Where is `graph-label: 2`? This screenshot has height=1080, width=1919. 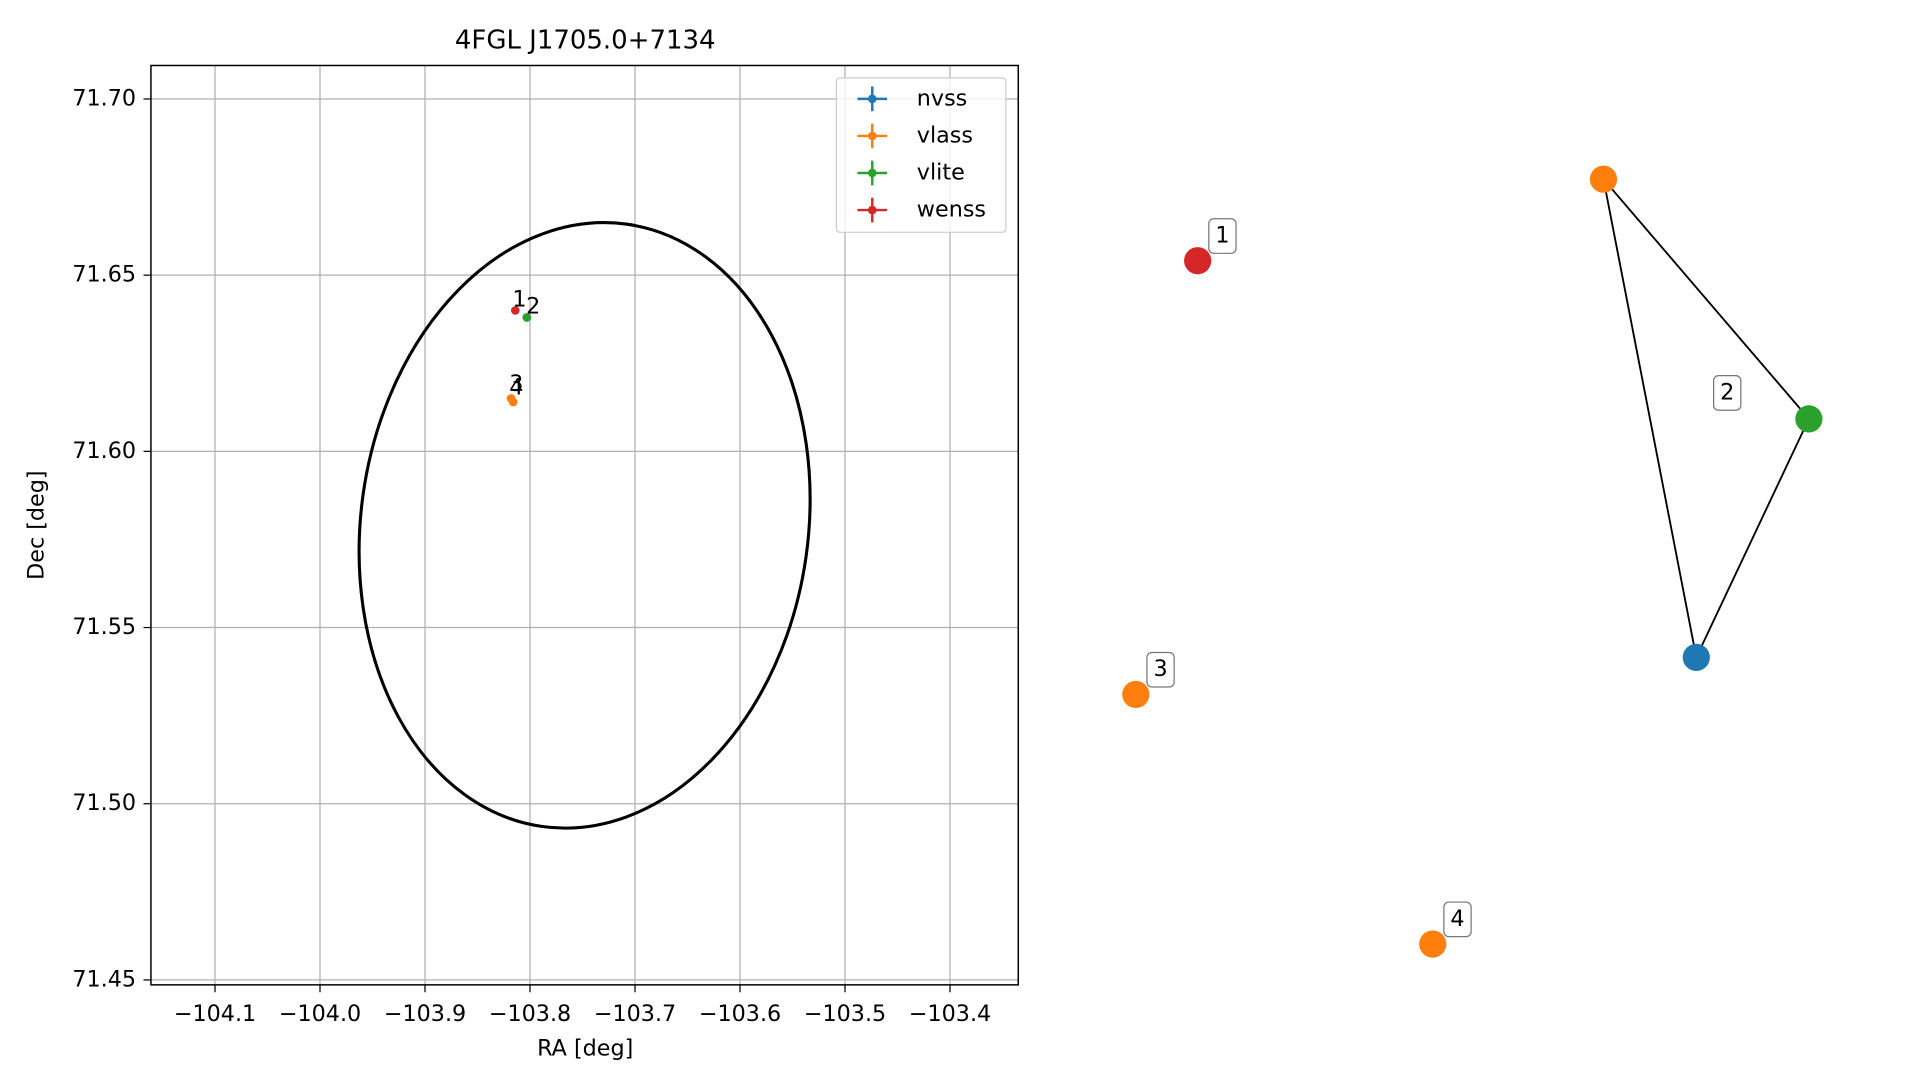 graph-label: 2 is located at coordinates (1727, 392).